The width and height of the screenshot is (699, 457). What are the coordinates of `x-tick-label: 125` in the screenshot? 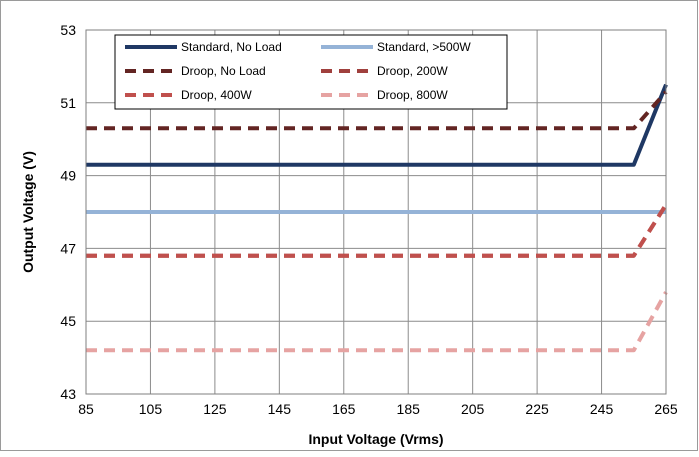 It's located at (215, 409).